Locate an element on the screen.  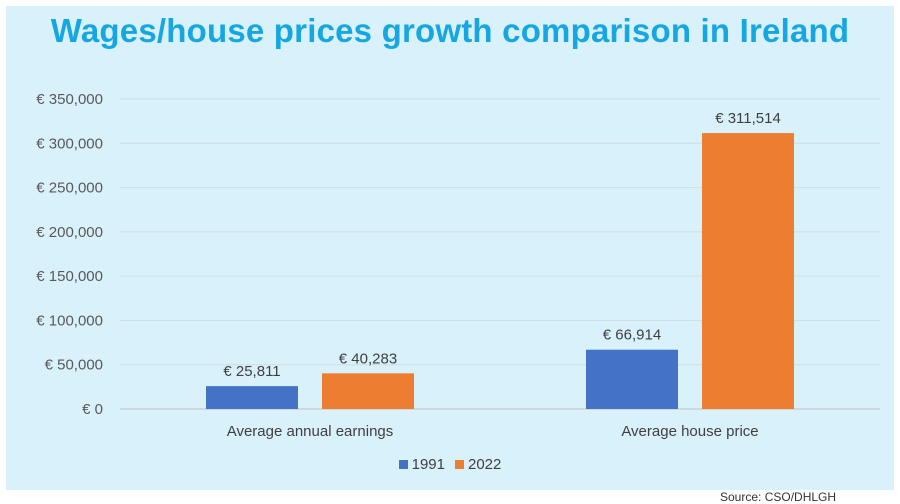
legend-item-1991: 1991 is located at coordinates (421, 464).